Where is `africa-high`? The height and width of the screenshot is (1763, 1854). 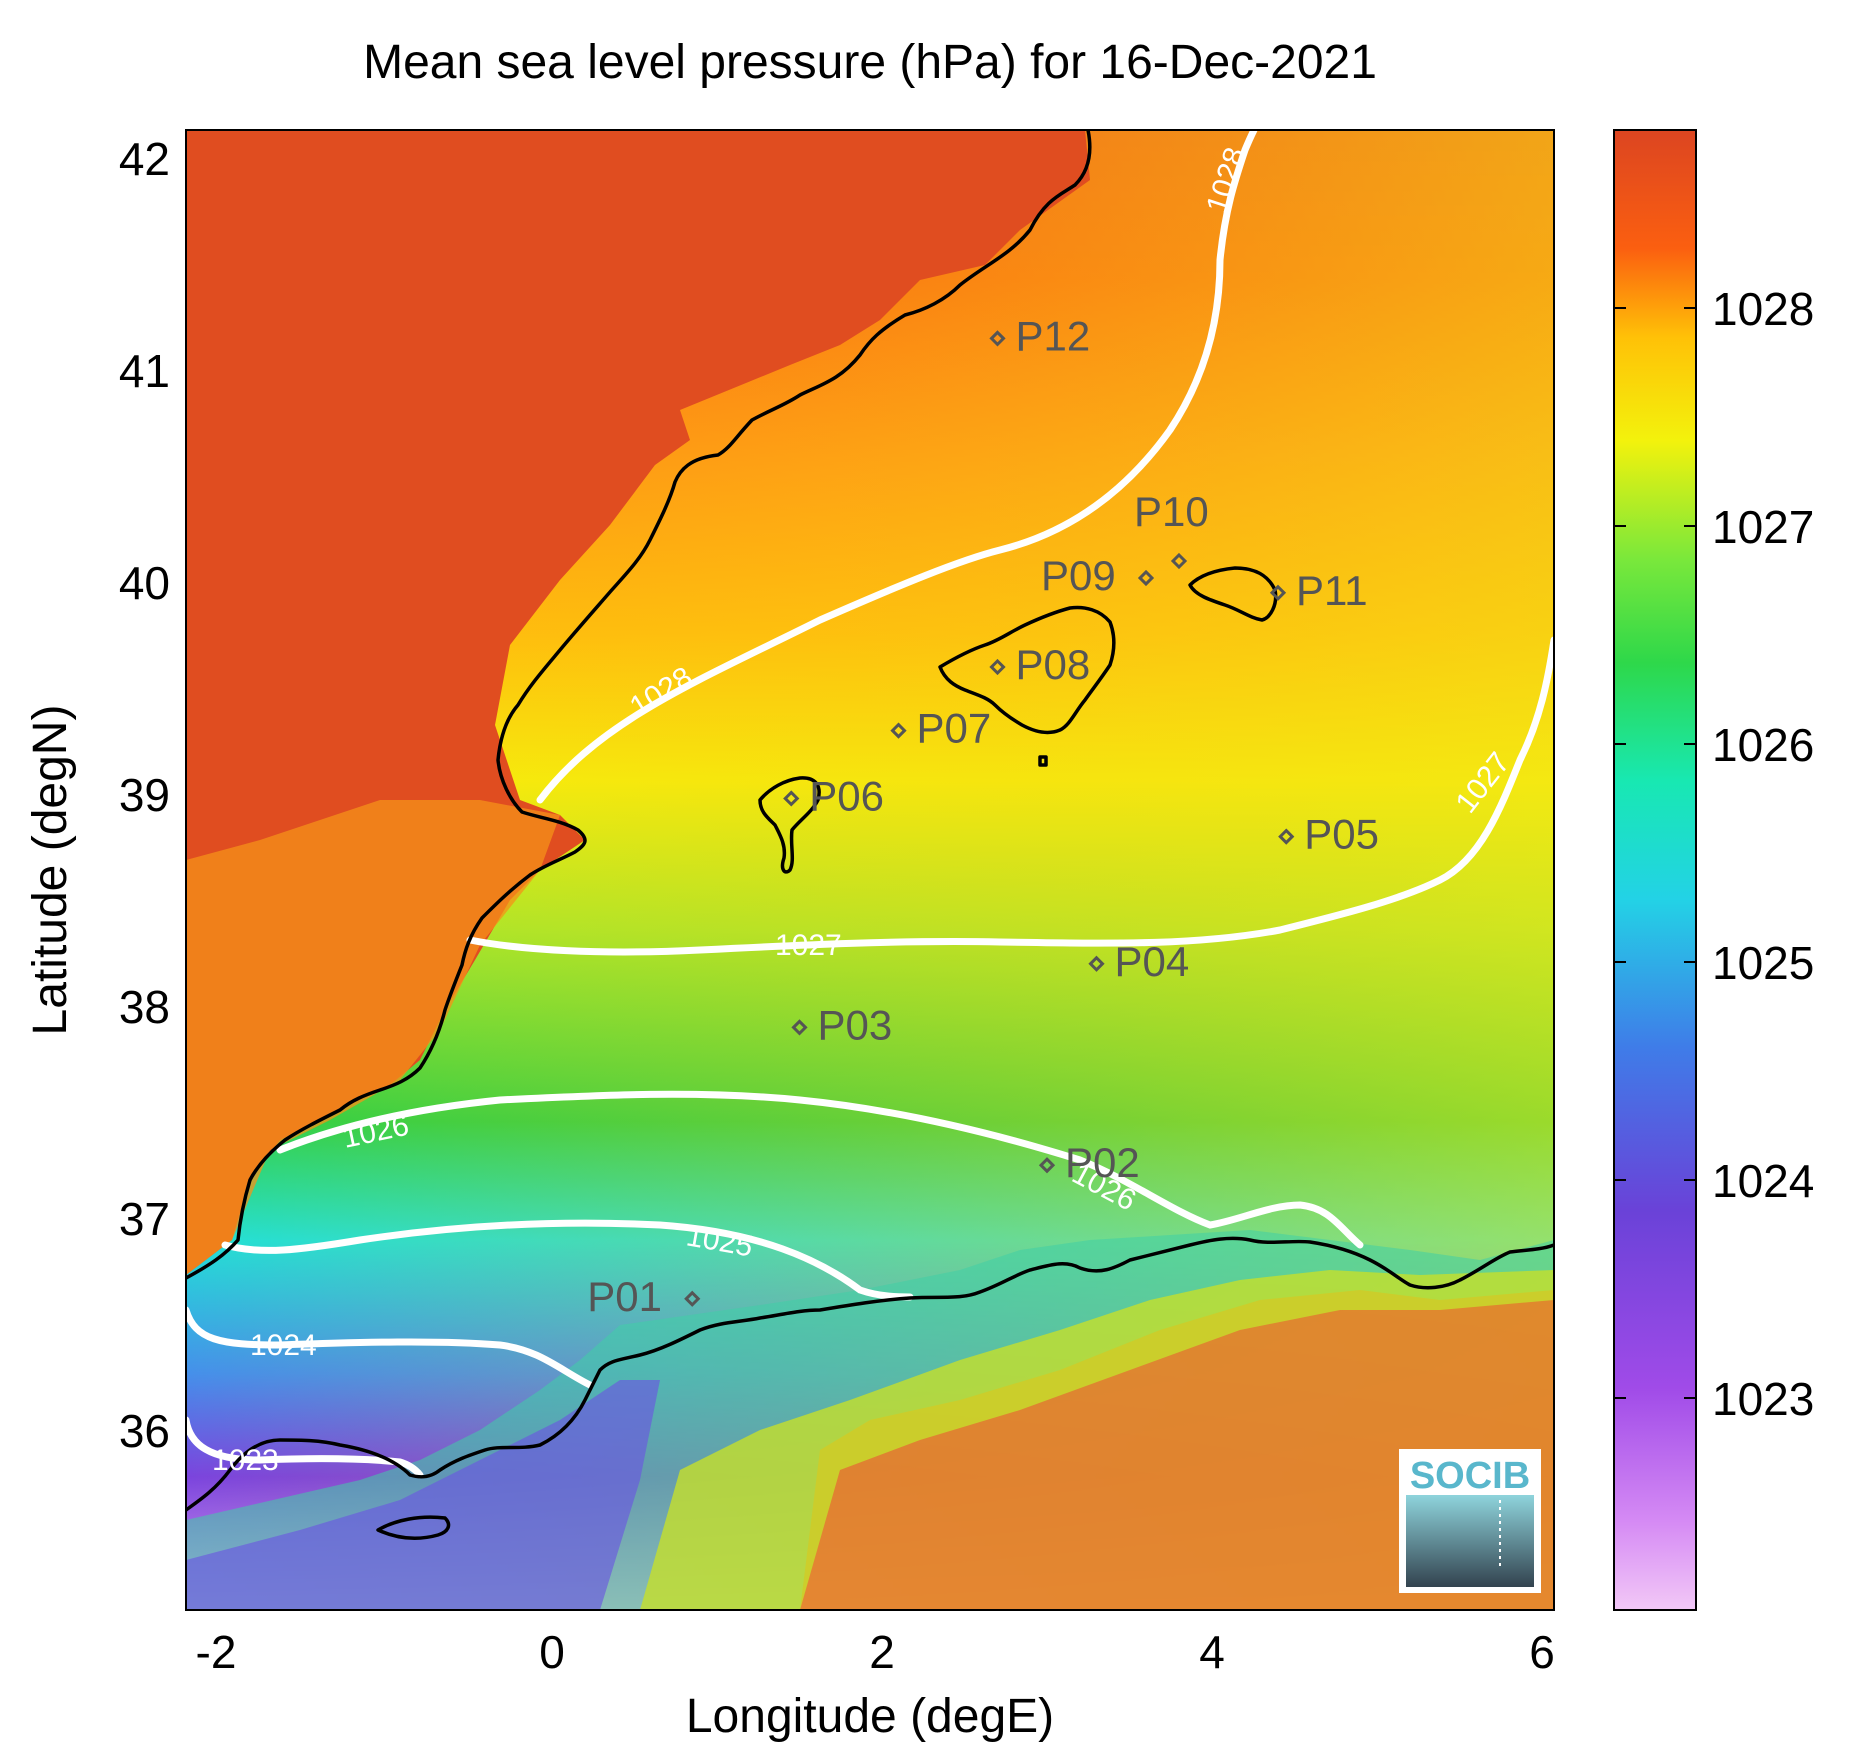
africa-high is located at coordinates (1177, 1450).